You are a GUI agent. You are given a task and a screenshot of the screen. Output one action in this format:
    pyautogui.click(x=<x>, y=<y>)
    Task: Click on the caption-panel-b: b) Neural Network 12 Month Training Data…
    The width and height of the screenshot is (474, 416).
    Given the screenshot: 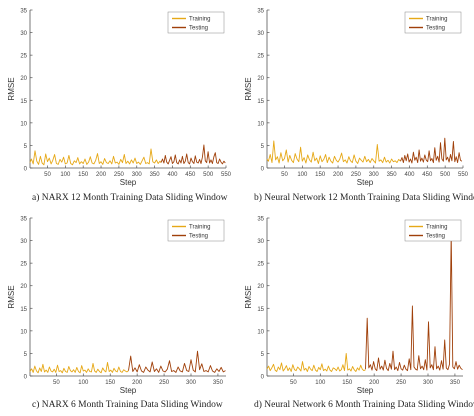 What is the action you would take?
    pyautogui.click(x=364, y=198)
    